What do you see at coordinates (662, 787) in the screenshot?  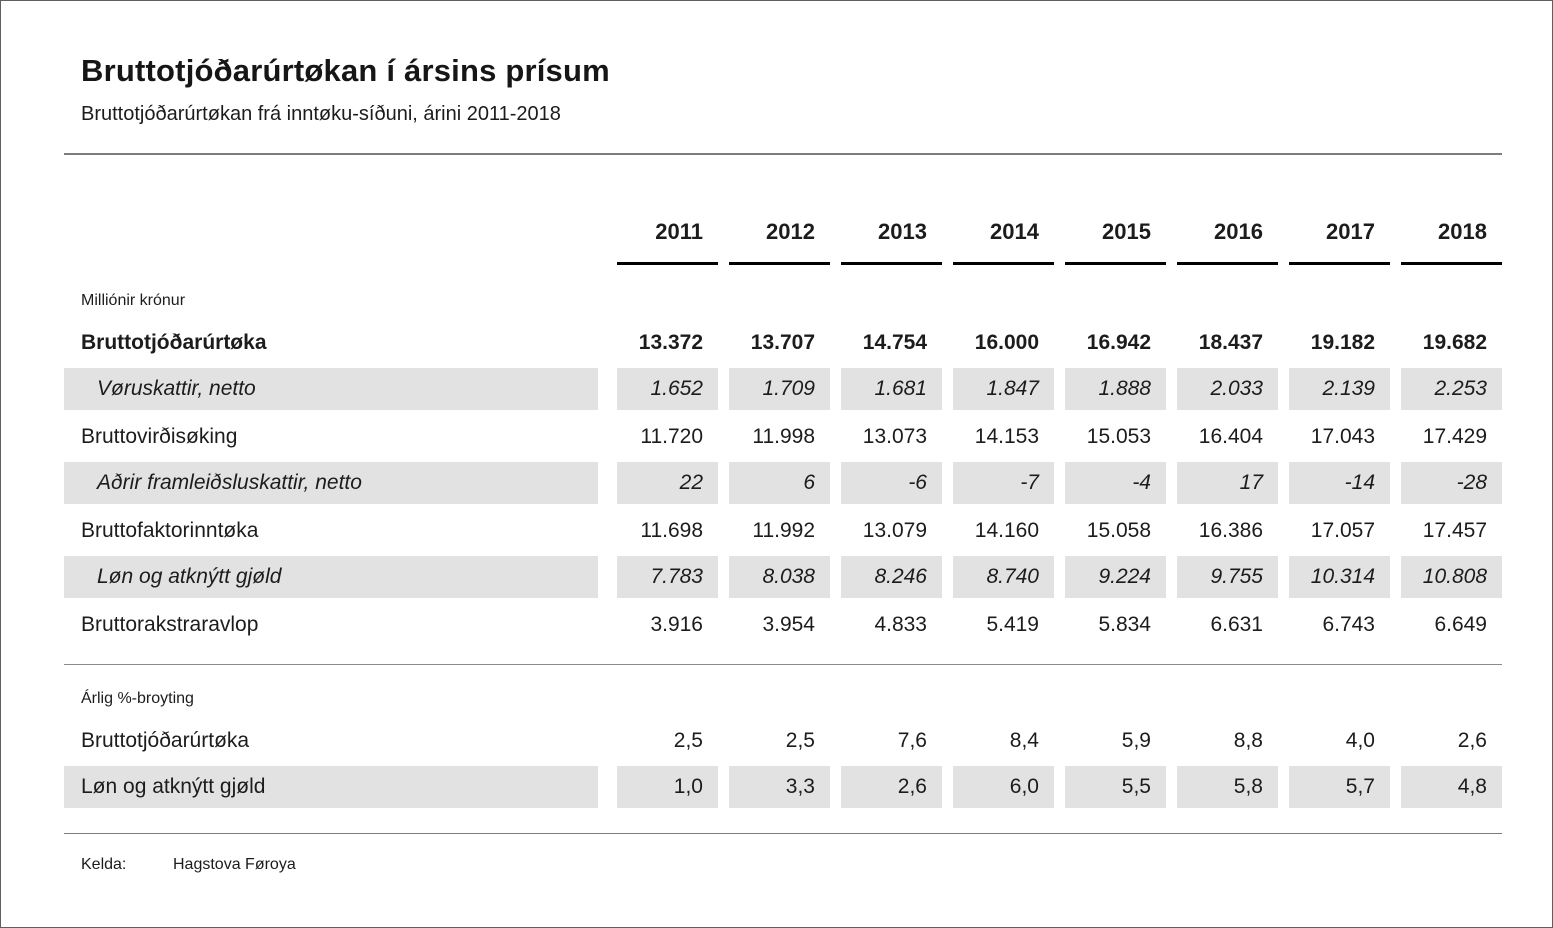 I see `value-cell: 1,0` at bounding box center [662, 787].